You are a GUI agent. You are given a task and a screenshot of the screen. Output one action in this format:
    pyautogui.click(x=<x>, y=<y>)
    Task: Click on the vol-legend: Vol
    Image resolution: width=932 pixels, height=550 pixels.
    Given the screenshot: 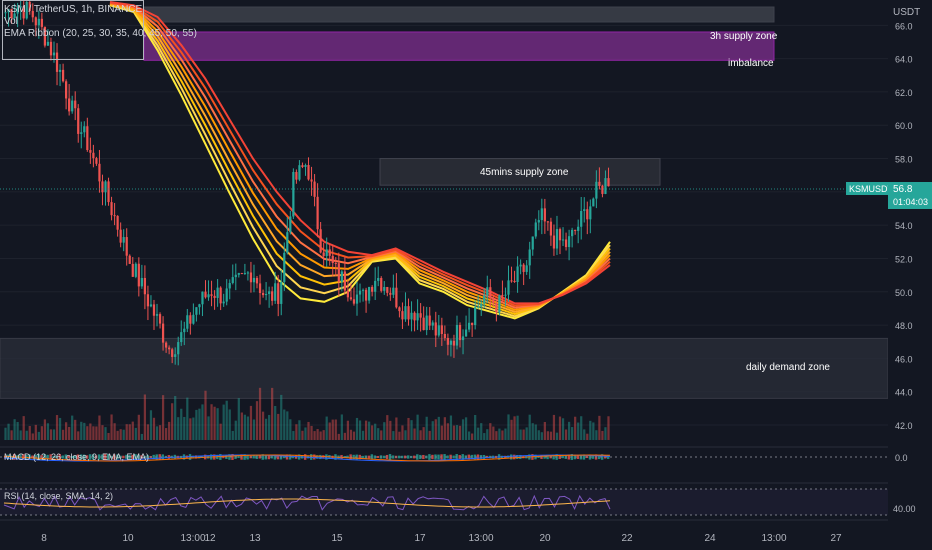 What is the action you would take?
    pyautogui.click(x=11, y=21)
    